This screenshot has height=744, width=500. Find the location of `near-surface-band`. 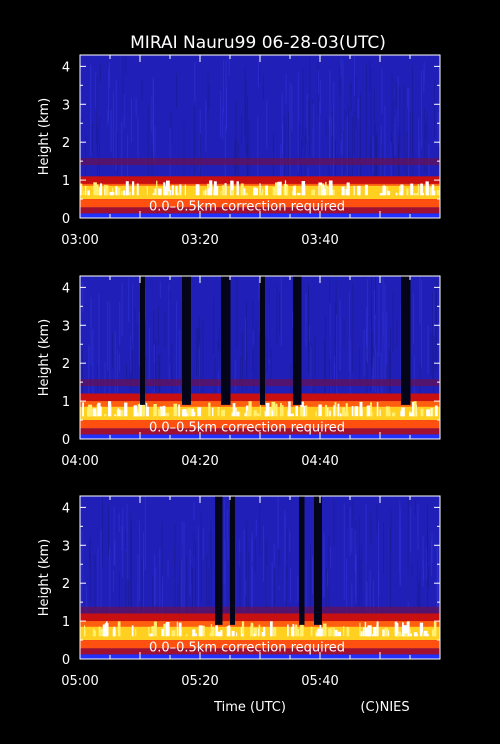

near-surface-band is located at coordinates (260, 644).